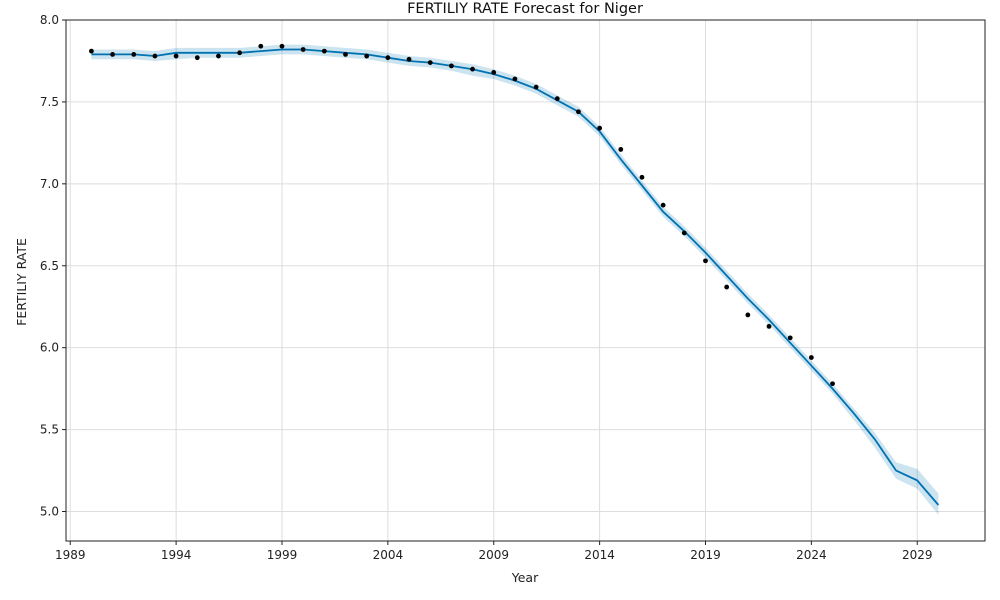 This screenshot has height=600, width=1000. What do you see at coordinates (49, 184) in the screenshot?
I see `y-tick-label: 7.0` at bounding box center [49, 184].